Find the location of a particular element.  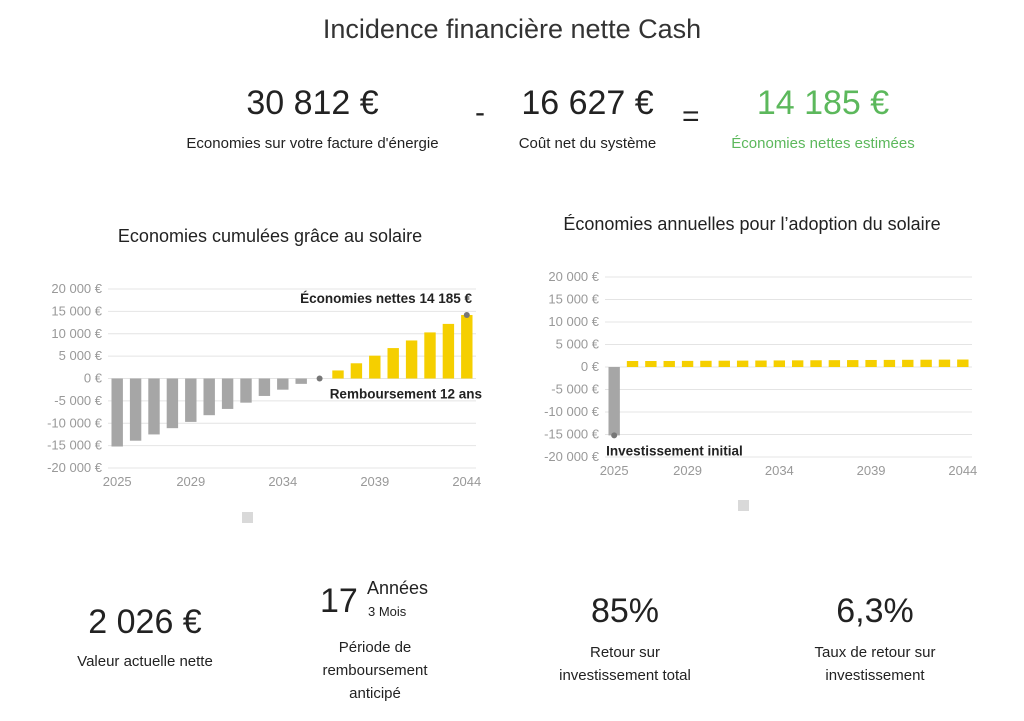

irr-label: Taux de retour sur investissement is located at coordinates (875, 664).